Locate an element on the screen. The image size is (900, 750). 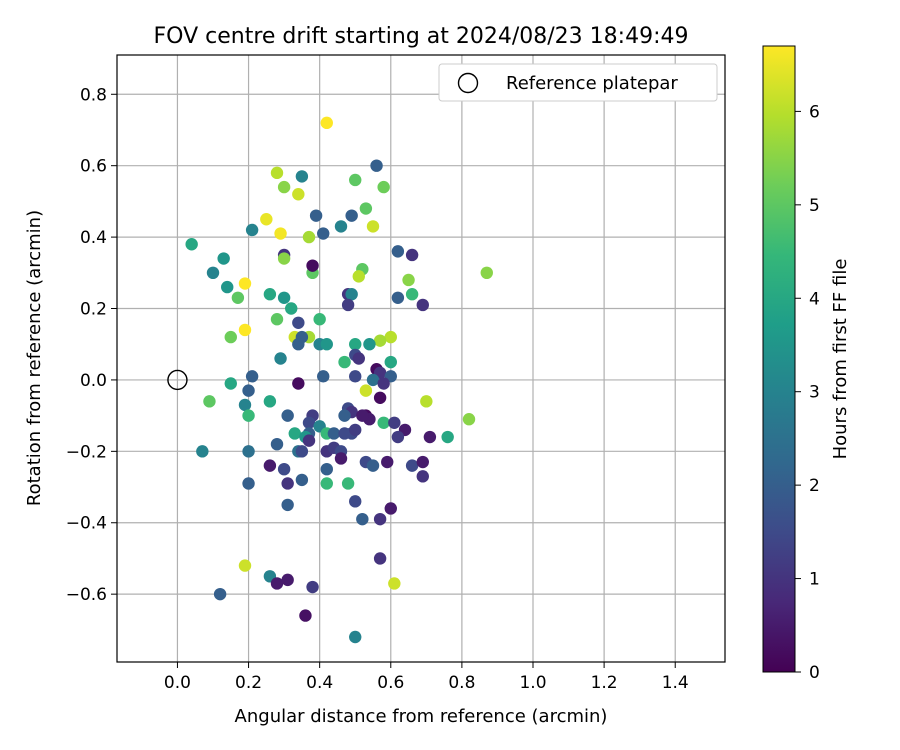
y-tick-label: 0.6 is located at coordinates (93, 167).